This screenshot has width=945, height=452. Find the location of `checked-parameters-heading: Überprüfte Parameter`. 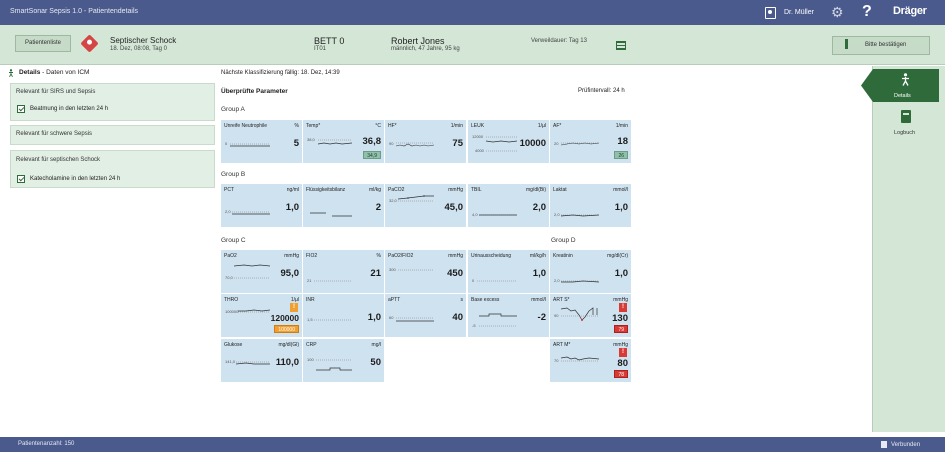

checked-parameters-heading: Überprüfte Parameter is located at coordinates (254, 91).